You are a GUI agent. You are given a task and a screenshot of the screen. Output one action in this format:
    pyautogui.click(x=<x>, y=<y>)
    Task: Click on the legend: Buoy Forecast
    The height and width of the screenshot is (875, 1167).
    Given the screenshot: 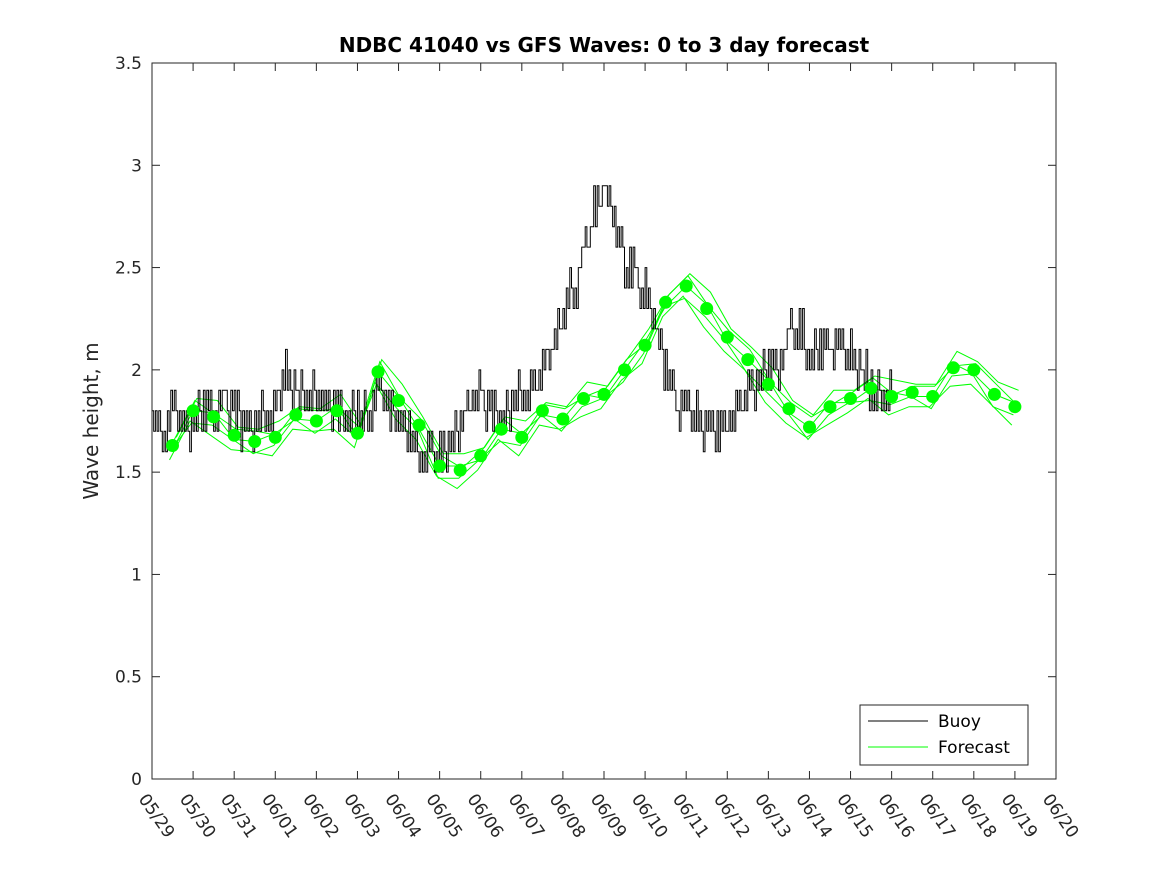 What is the action you would take?
    pyautogui.click(x=944, y=735)
    